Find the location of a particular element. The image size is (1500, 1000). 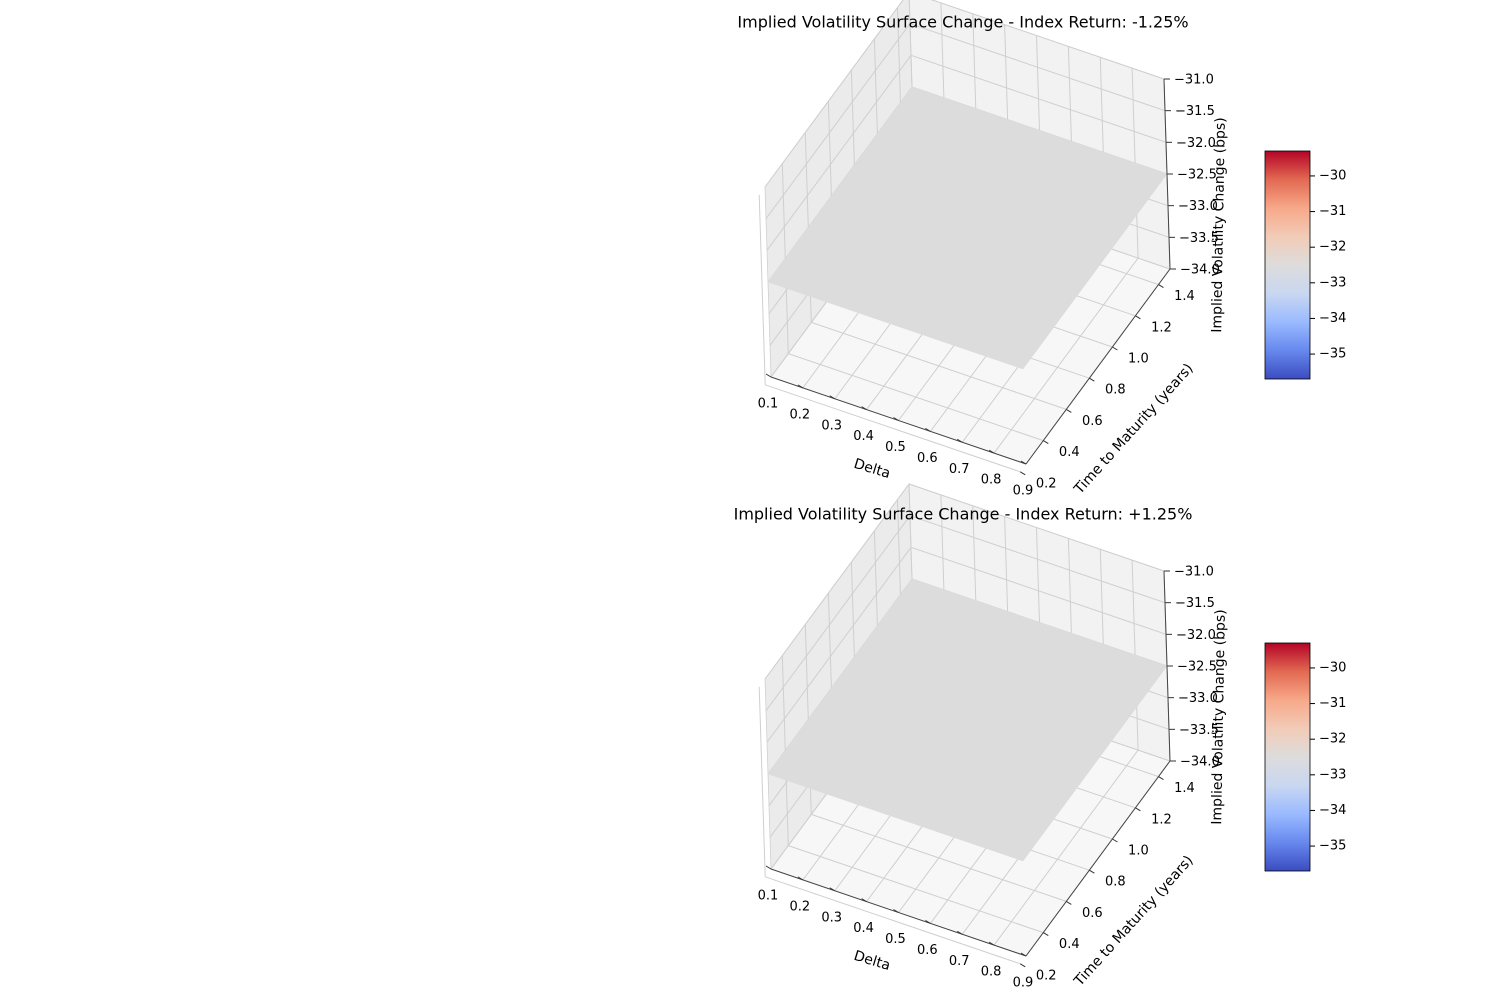

colorbar-tick-label: −31 is located at coordinates (1332, 211).